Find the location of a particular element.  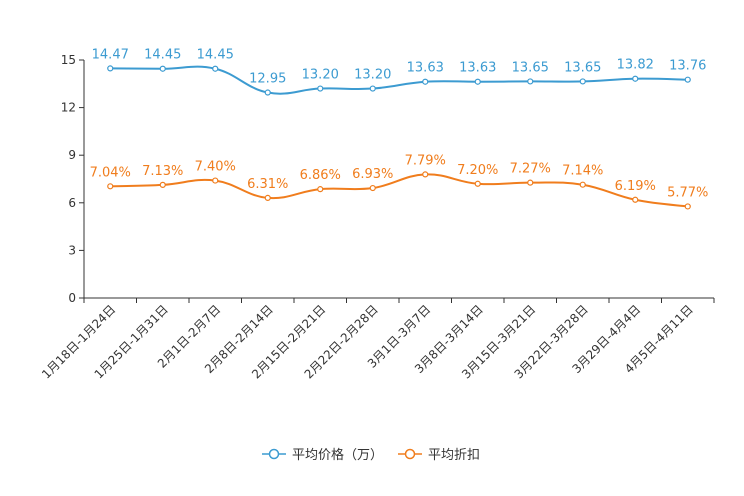

legend-item-0: 平均价格（万） is located at coordinates (322, 455).